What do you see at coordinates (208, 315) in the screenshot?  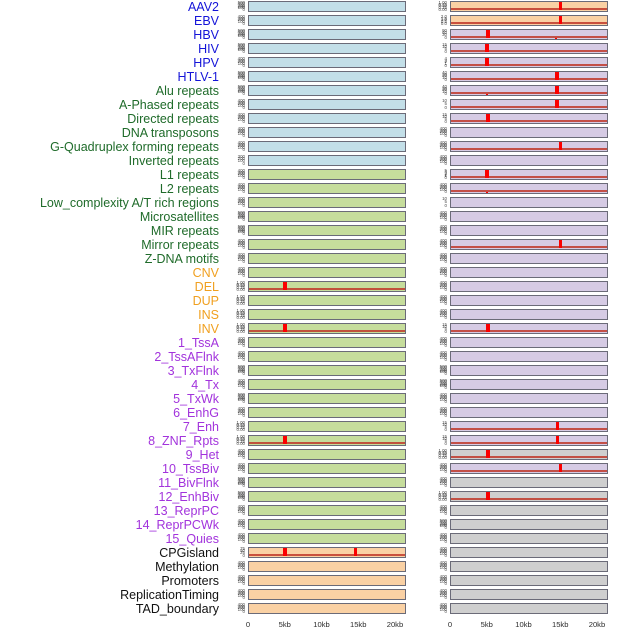 I see `track-label: INS` at bounding box center [208, 315].